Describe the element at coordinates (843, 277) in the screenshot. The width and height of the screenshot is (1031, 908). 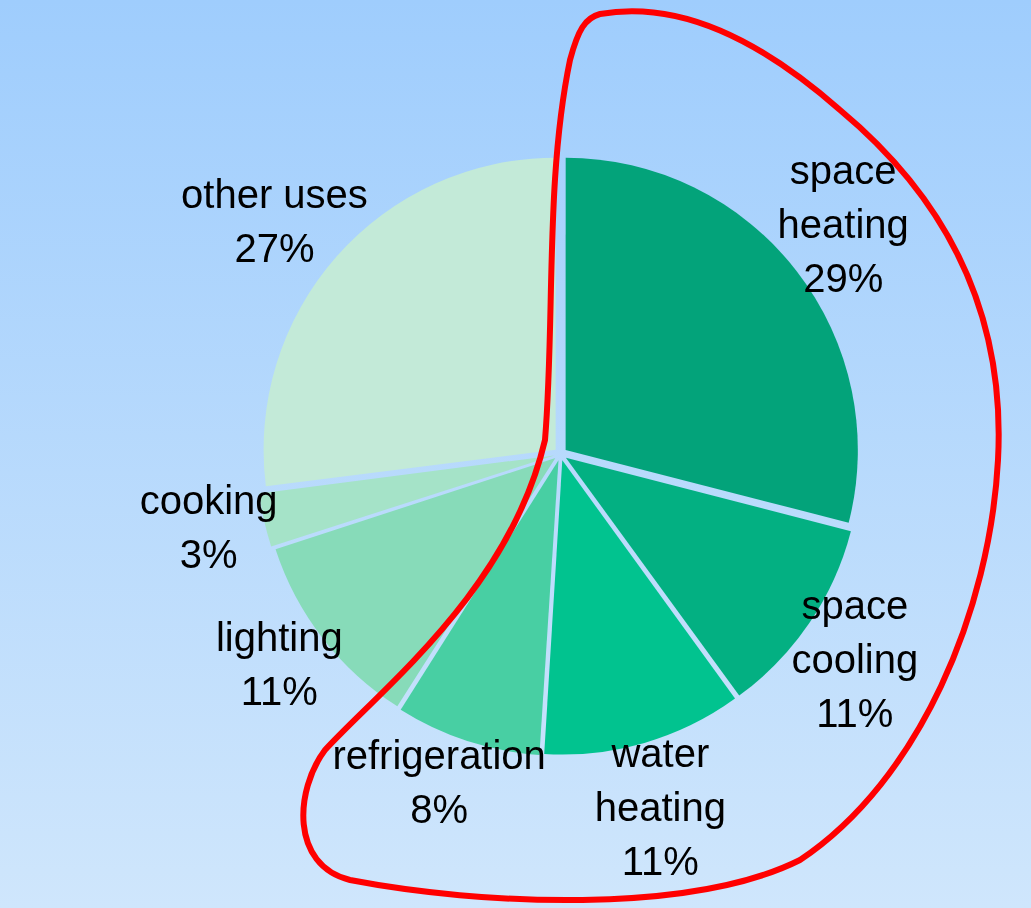
I see `data-label: 29%` at that location.